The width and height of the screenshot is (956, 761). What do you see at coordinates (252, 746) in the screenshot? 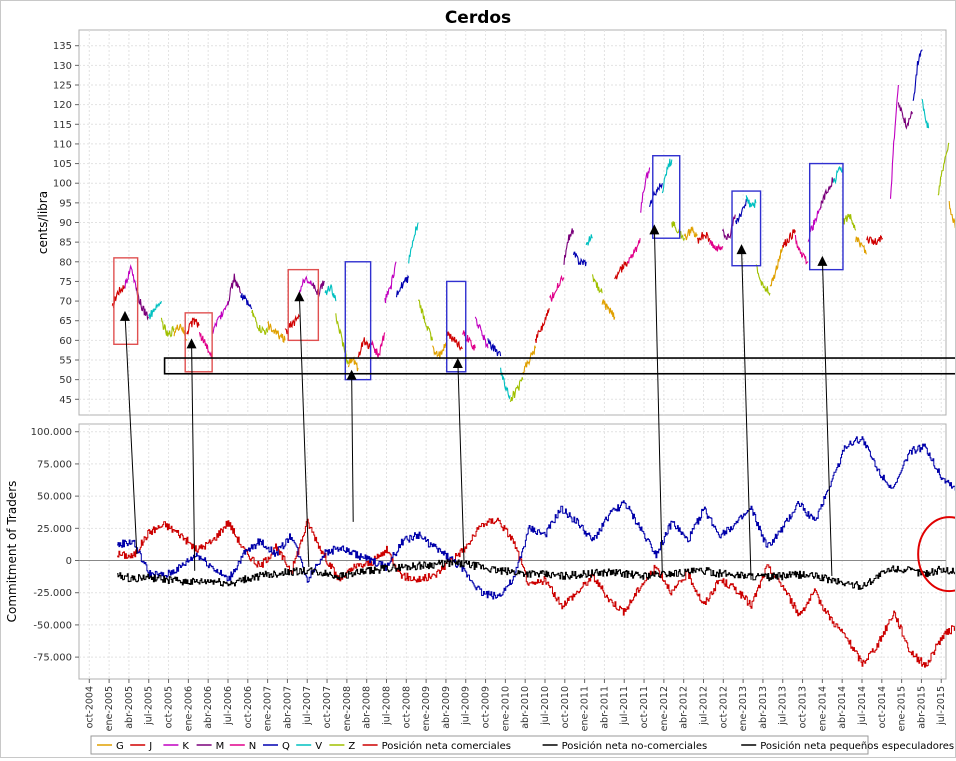
I see `legend-label: N` at bounding box center [252, 746].